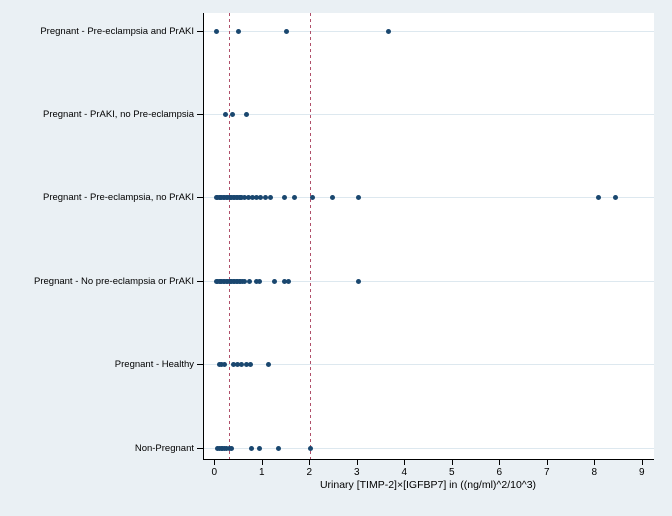  What do you see at coordinates (404, 472) in the screenshot?
I see `x-axis-tick-label: 4` at bounding box center [404, 472].